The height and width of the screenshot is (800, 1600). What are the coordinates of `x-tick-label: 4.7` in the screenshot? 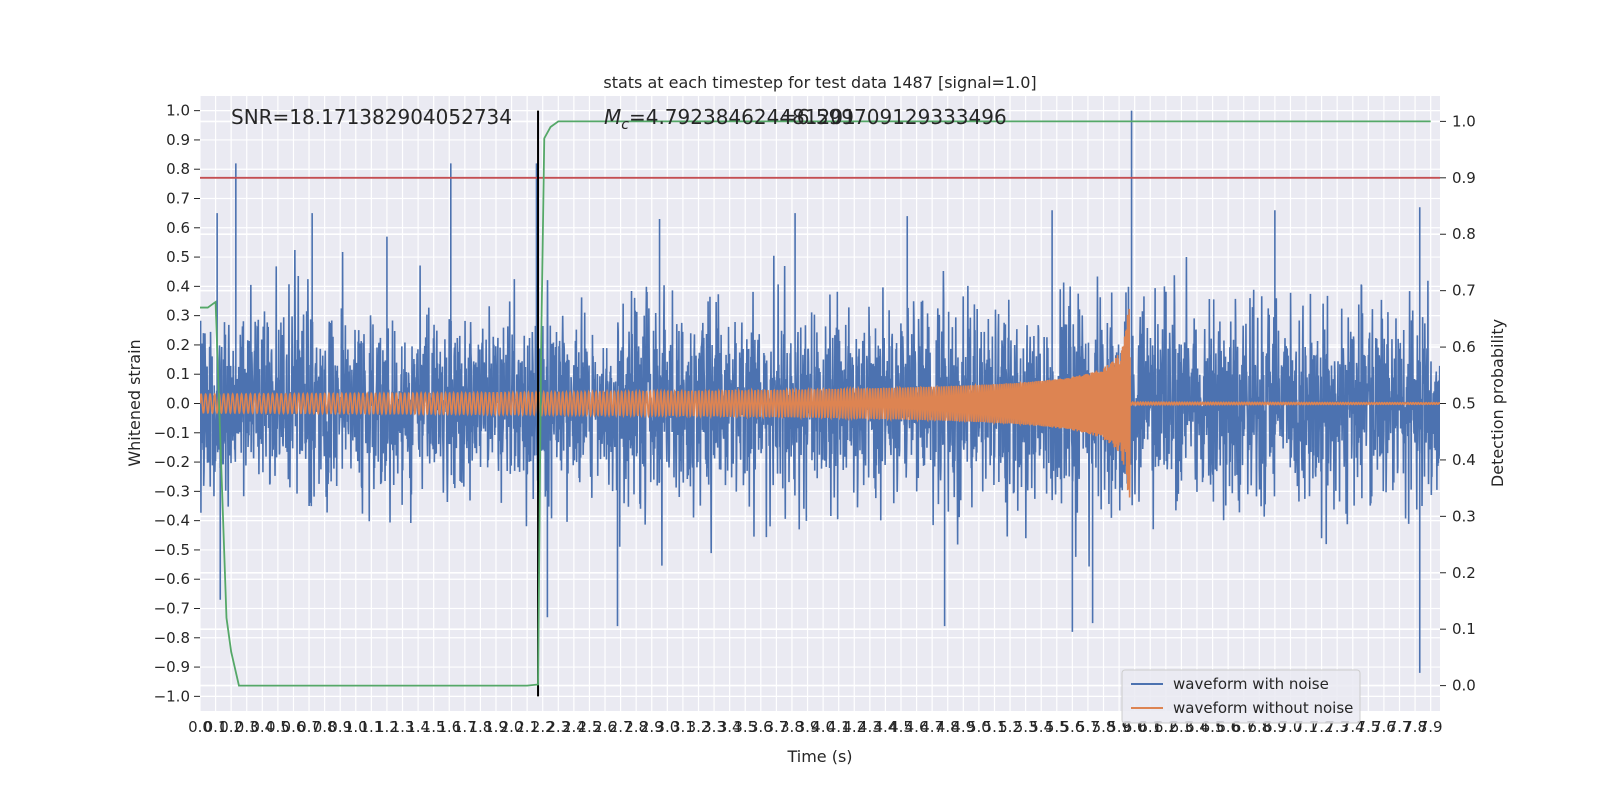 It's located at (932, 727).